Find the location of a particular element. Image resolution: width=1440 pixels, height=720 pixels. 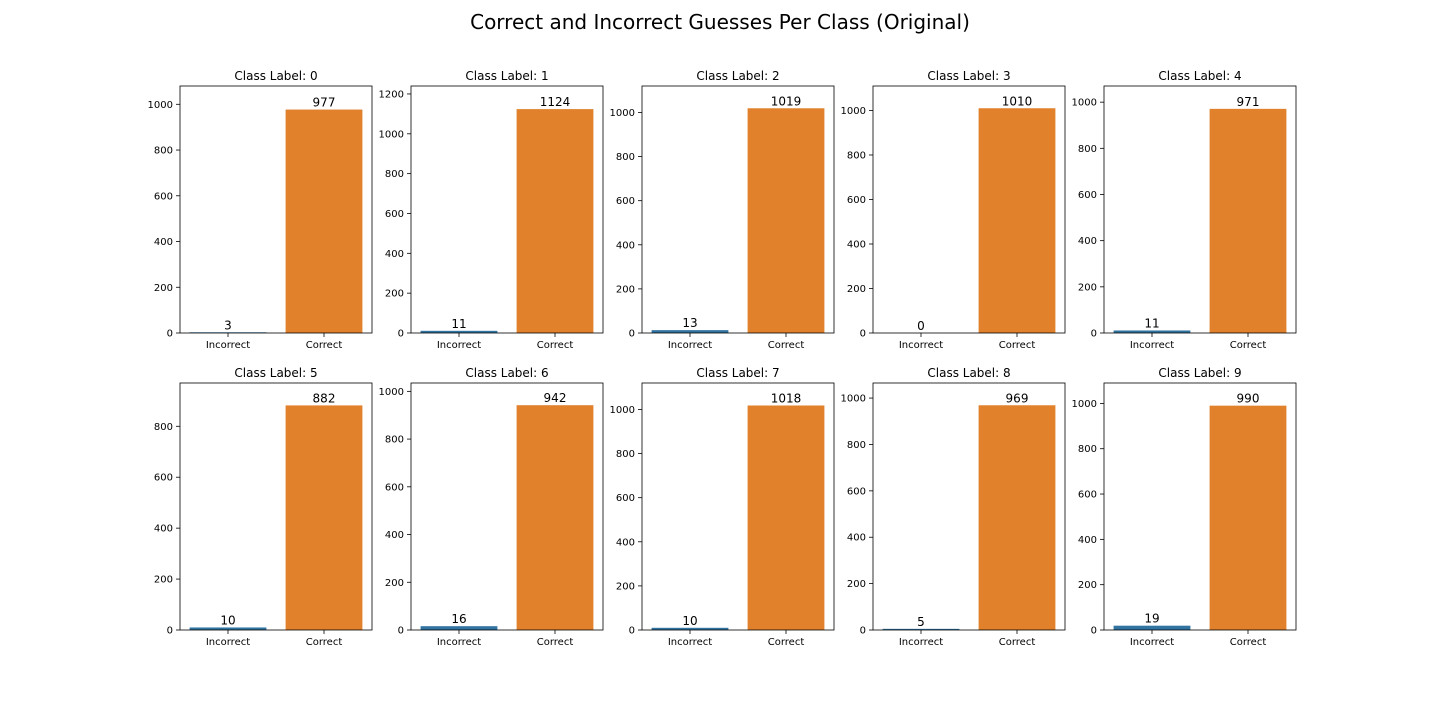

bar-value-label: 1010 is located at coordinates (1017, 101).